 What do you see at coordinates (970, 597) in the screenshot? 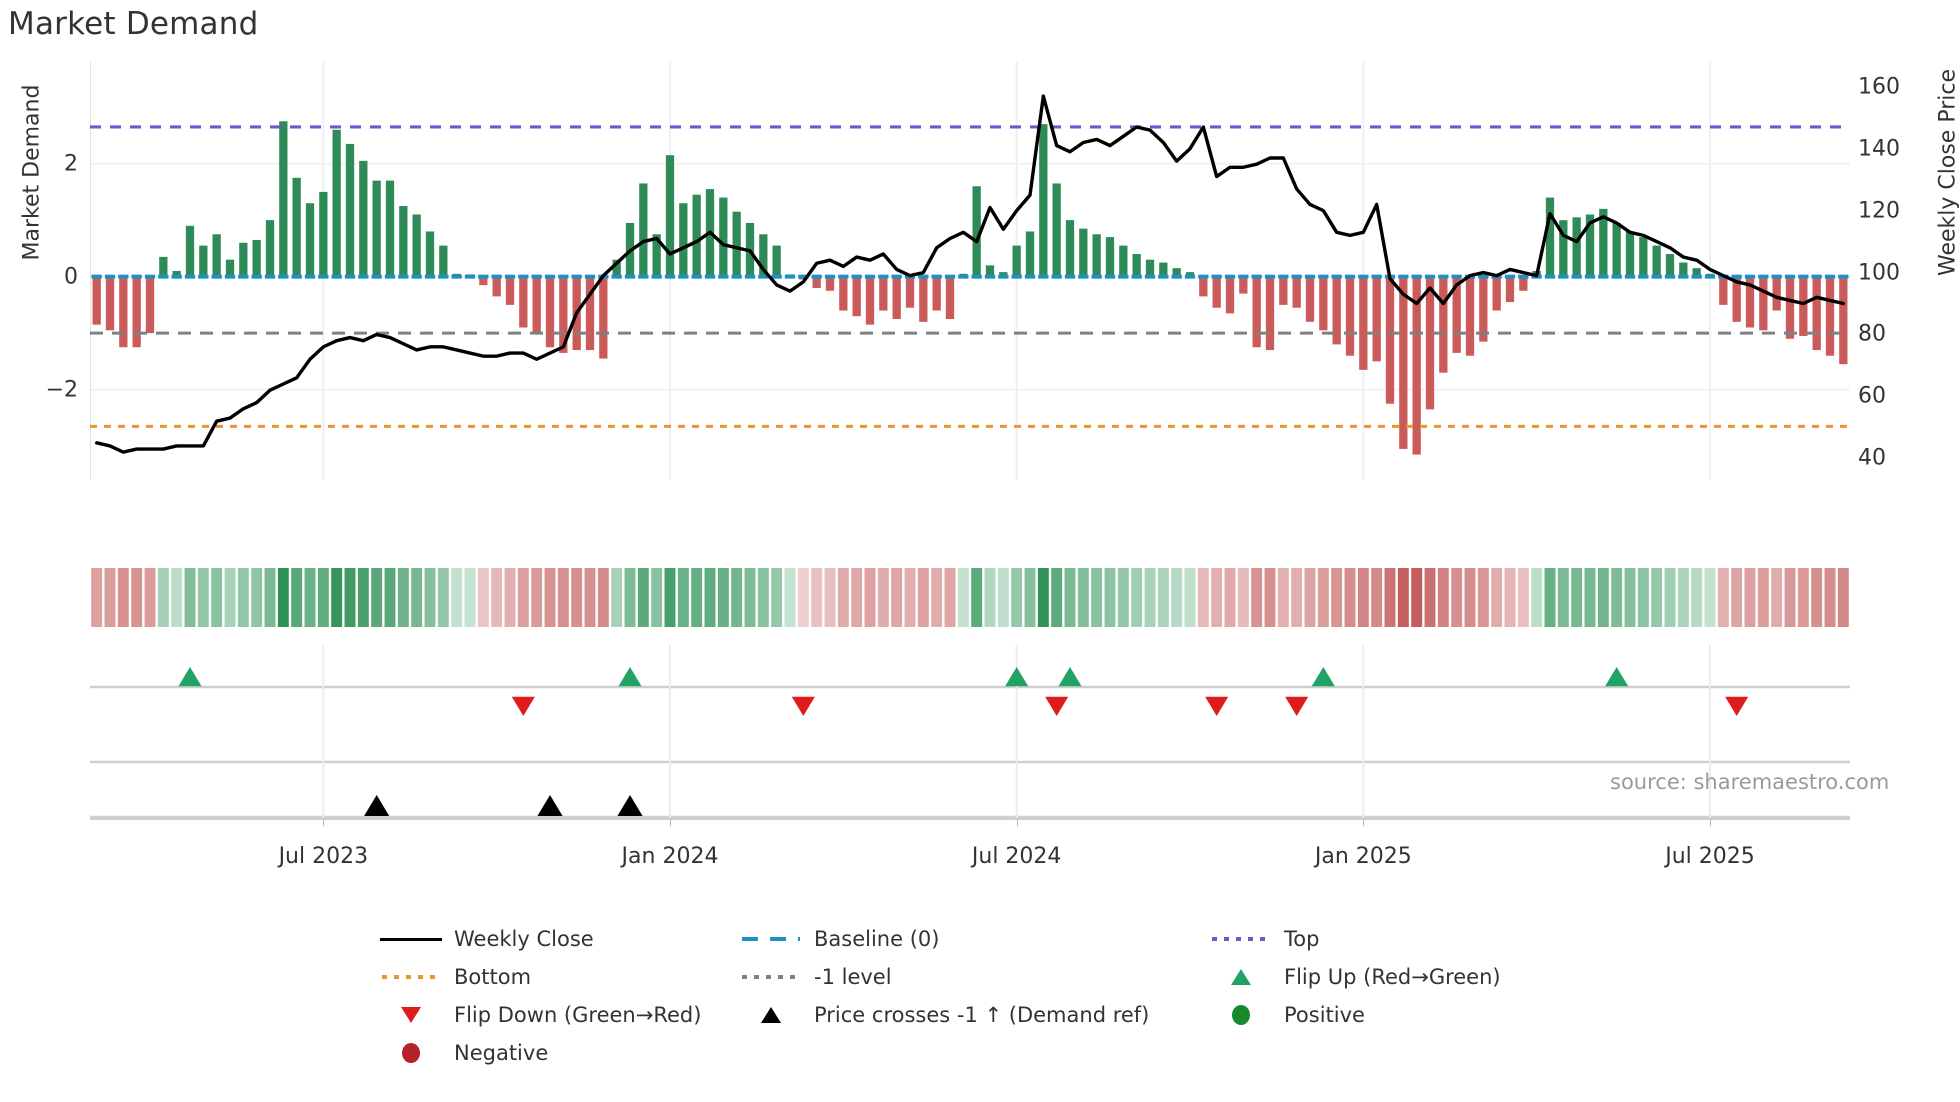
I see `strip-svg` at bounding box center [970, 597].